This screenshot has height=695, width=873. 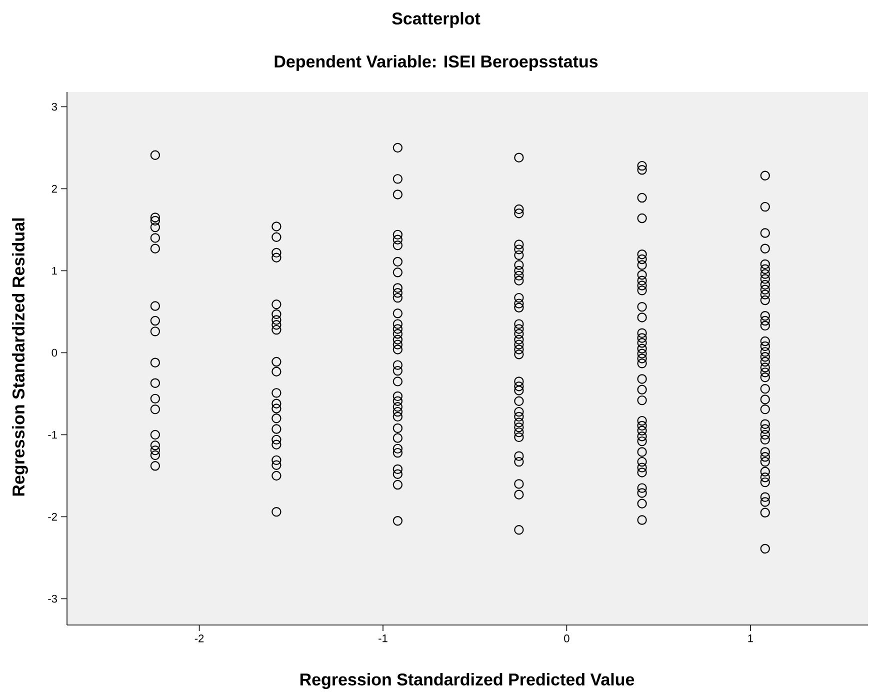 I want to click on y-tick-label: 2, so click(x=54, y=188).